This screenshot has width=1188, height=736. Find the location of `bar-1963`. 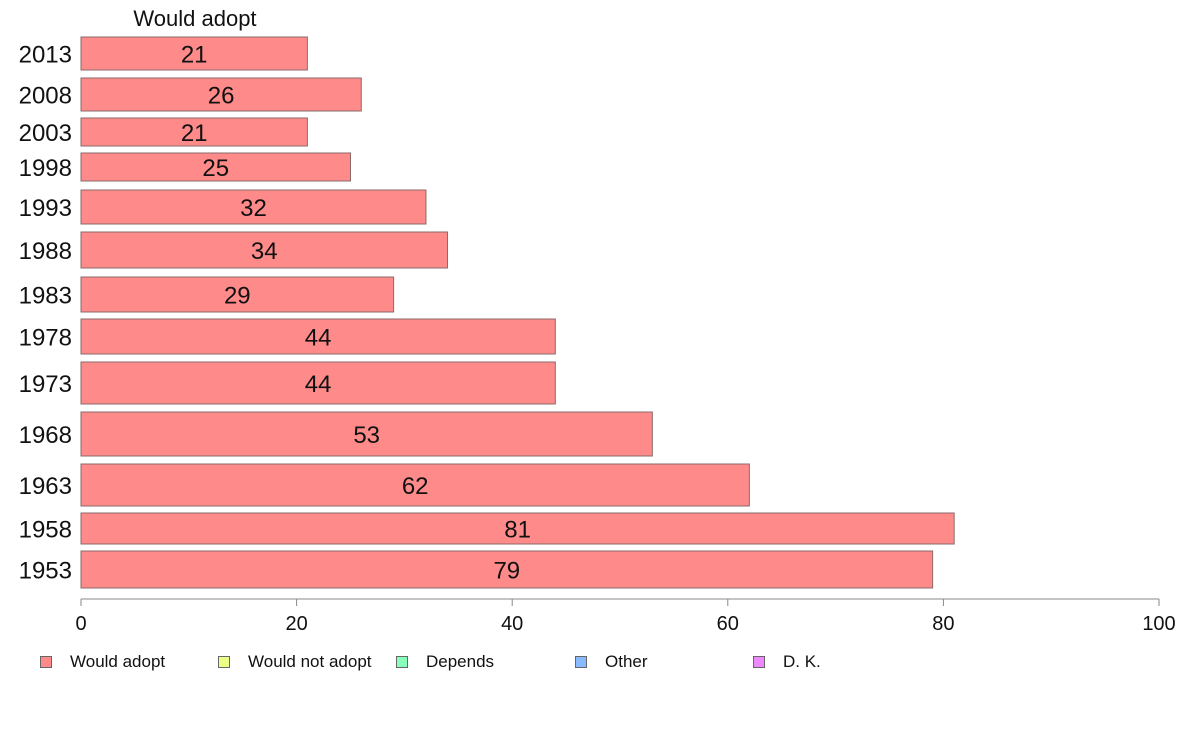

bar-1963 is located at coordinates (415, 485).